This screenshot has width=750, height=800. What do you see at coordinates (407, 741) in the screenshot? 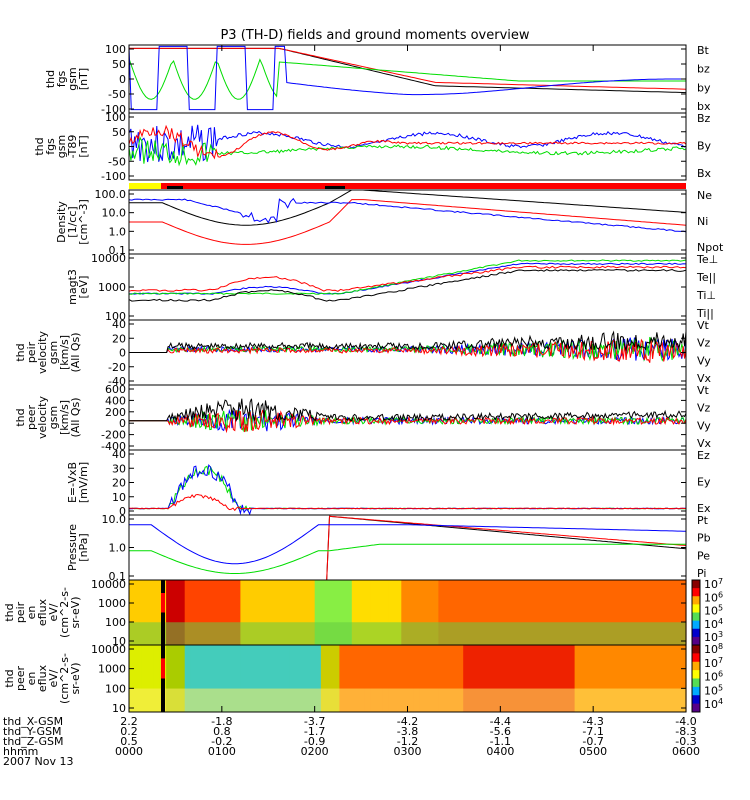
I see `x-tick-label: -1.2` at bounding box center [407, 741].